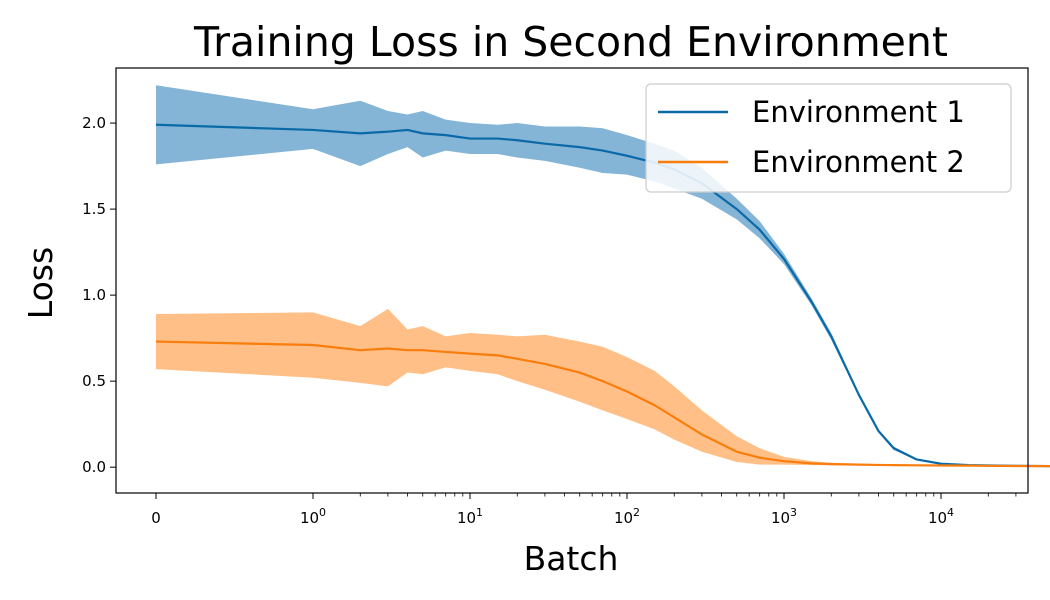 This screenshot has width=1050, height=600. I want to click on y-axis-ticks: 0.0 0.5 1.0 1.5 2.0, so click(99, 295).